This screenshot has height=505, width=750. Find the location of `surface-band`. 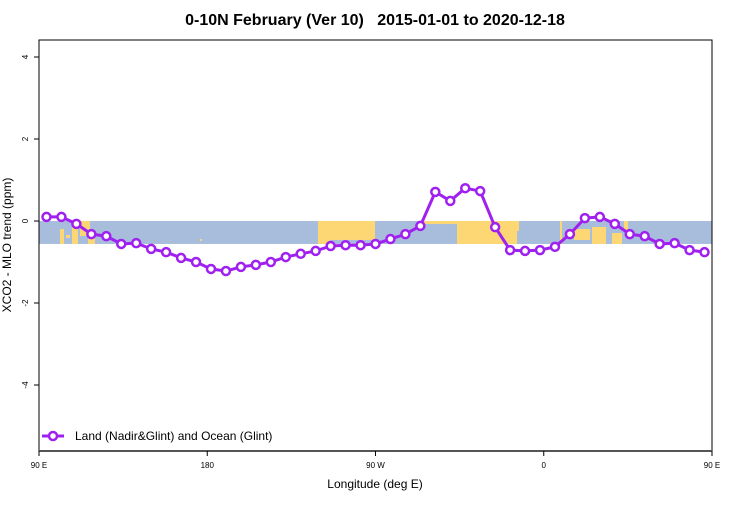

surface-band is located at coordinates (375, 232).